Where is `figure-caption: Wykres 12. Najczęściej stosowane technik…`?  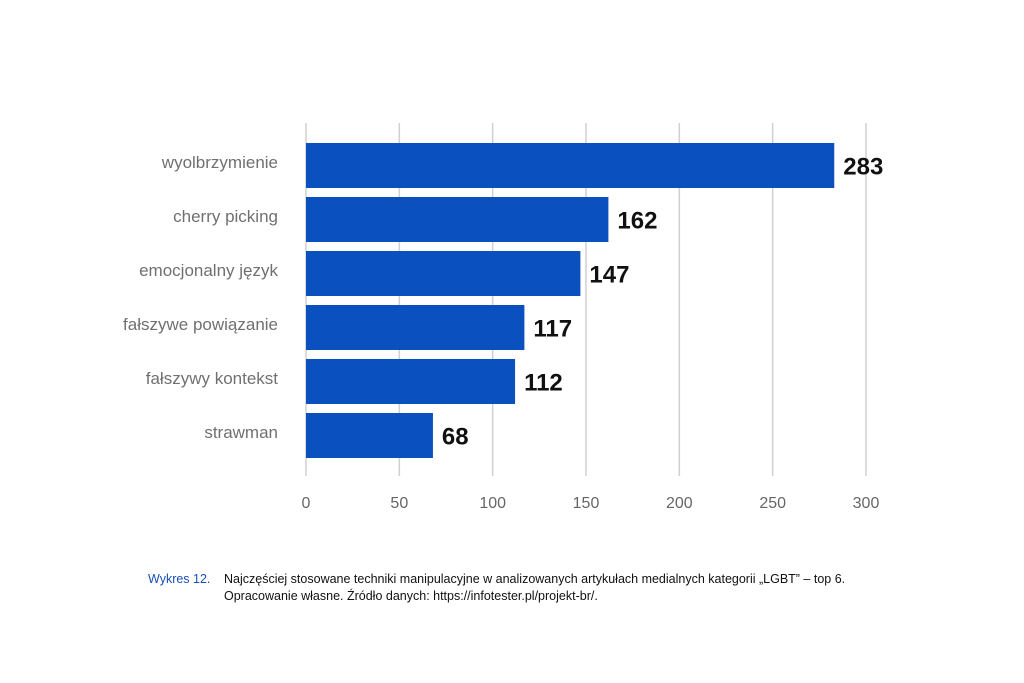
figure-caption: Wykres 12. Najczęściej stosowane technik… is located at coordinates (528, 588).